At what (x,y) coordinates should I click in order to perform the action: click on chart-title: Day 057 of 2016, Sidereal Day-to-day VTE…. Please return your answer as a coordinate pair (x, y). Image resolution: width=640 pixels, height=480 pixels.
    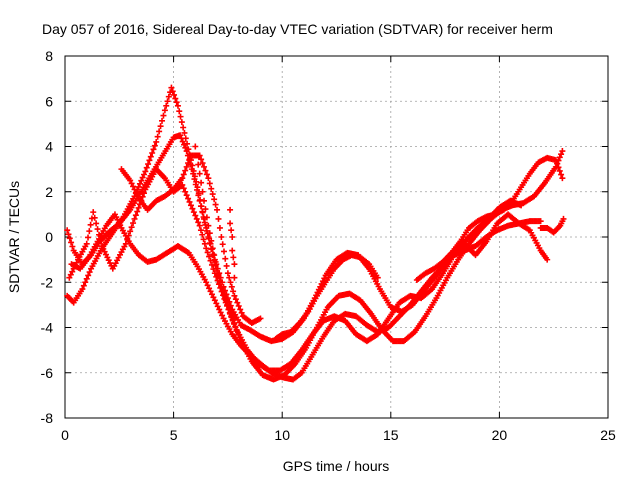
    Looking at the image, I should click on (297, 29).